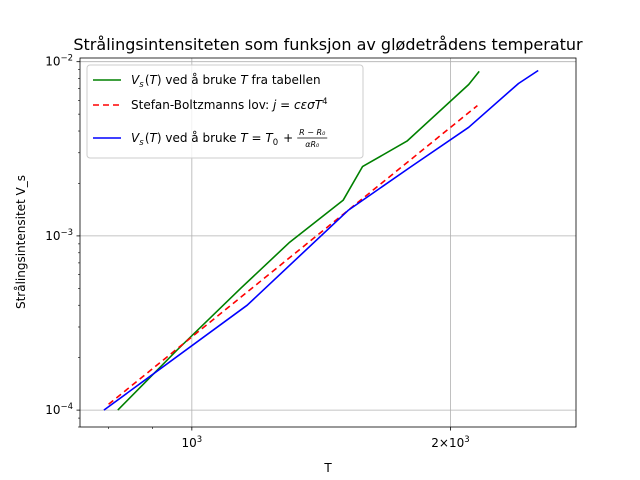 Image resolution: width=640 pixels, height=480 pixels. What do you see at coordinates (212, 139) in the screenshot?
I see `legend-label-3: Vs (T) ved å bruke T = T0 +` at bounding box center [212, 139].